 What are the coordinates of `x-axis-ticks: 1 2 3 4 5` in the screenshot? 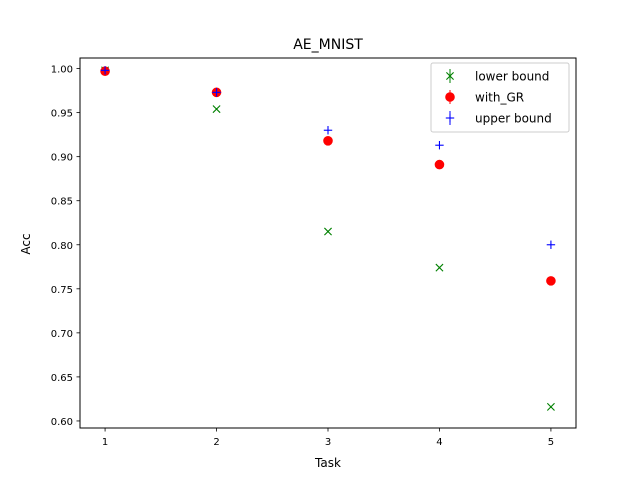 It's located at (328, 438).